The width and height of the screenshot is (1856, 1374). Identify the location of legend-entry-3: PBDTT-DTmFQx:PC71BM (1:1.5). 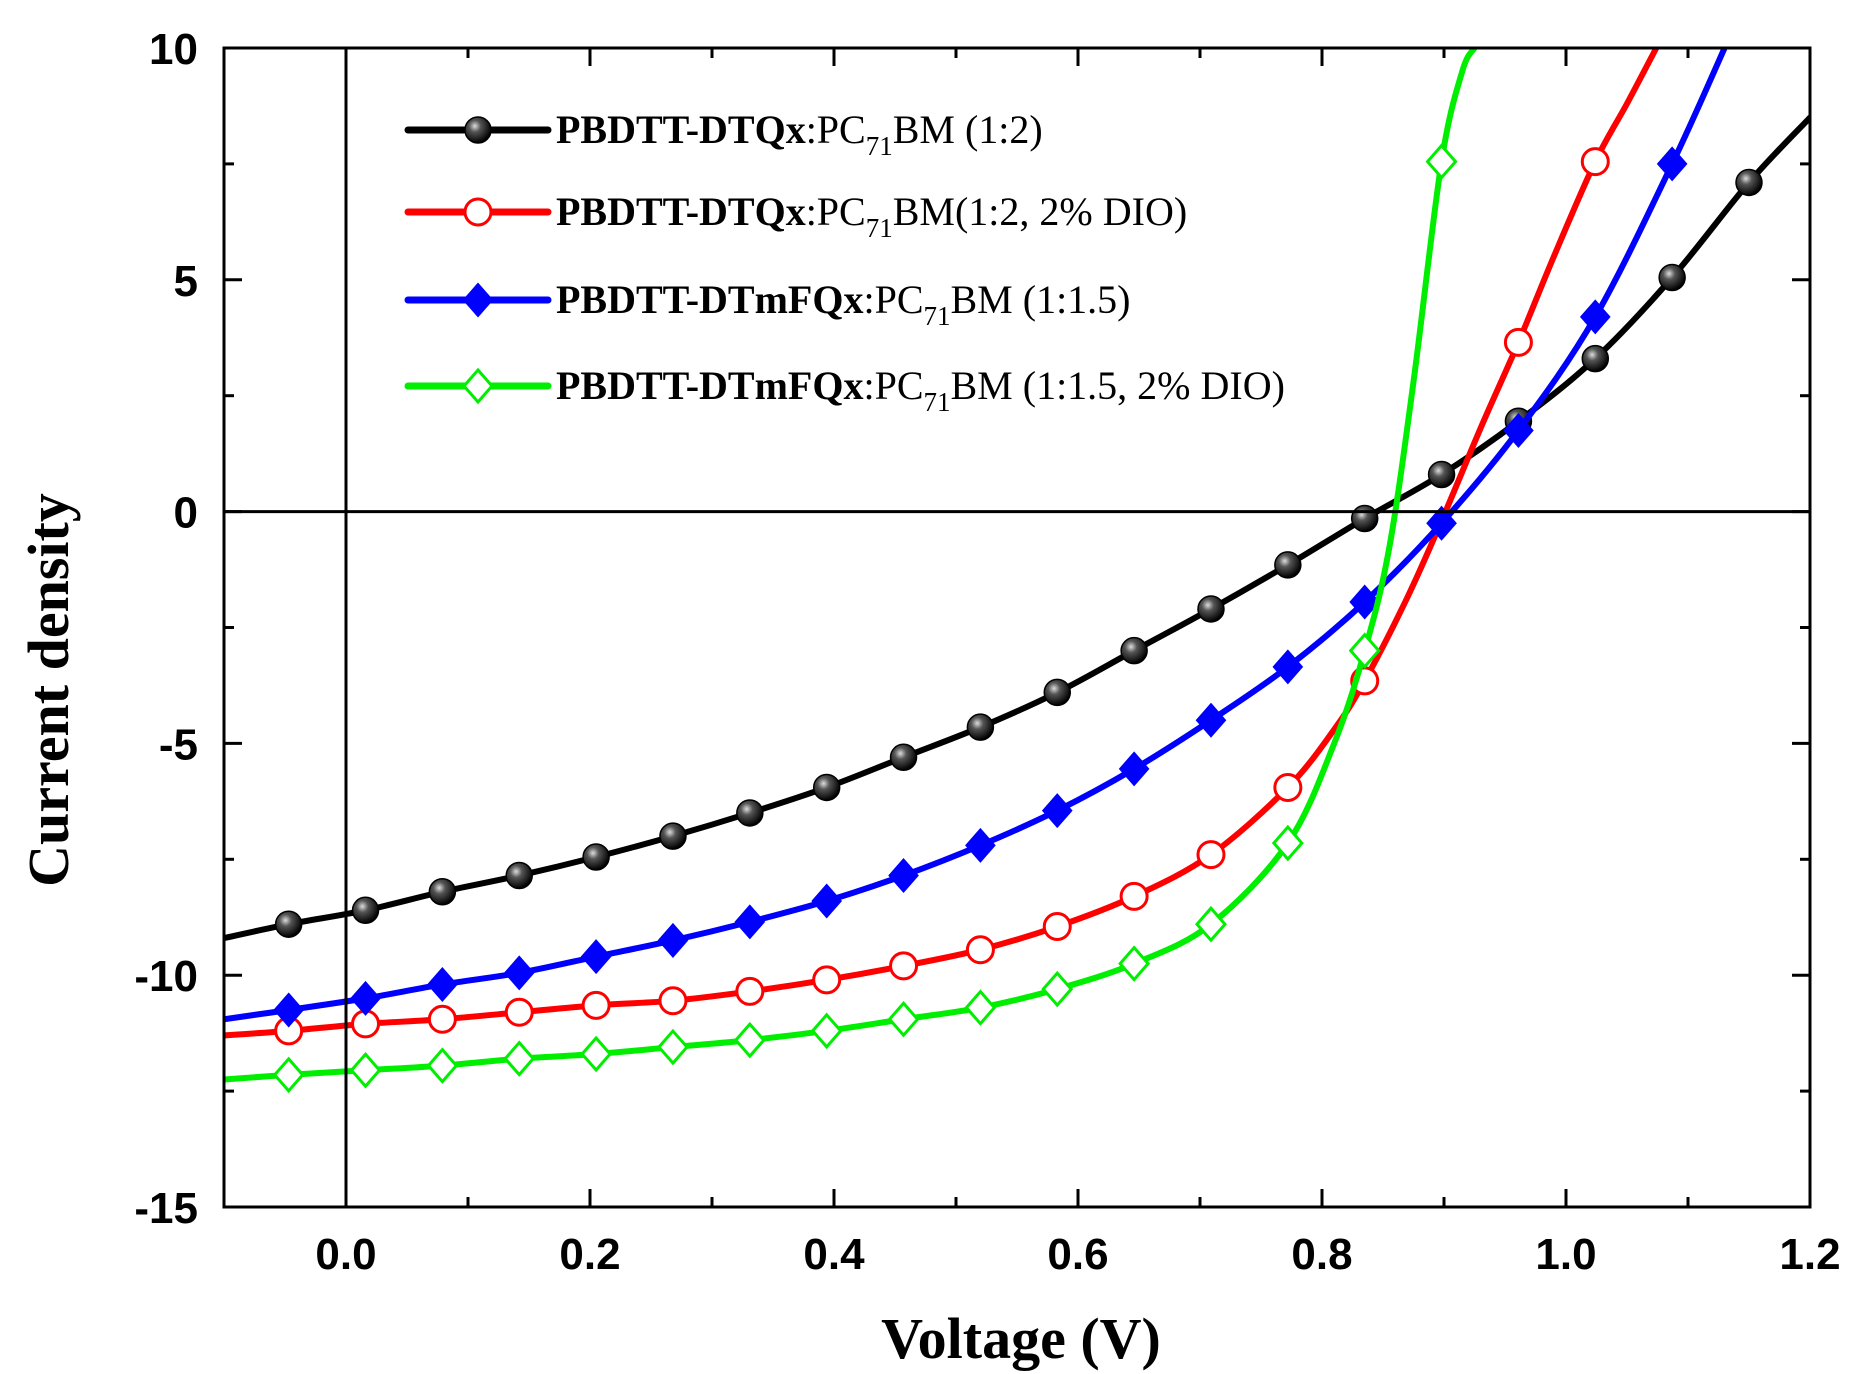
(767, 304).